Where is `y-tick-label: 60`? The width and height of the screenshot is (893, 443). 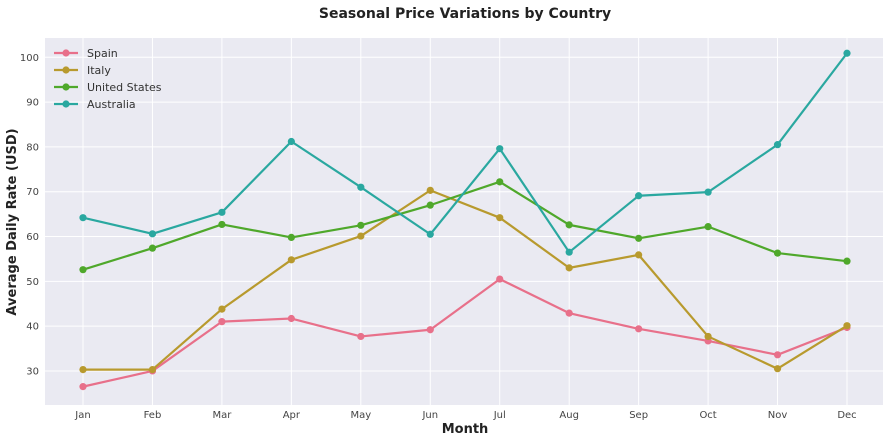 y-tick-label: 60 is located at coordinates (32, 237).